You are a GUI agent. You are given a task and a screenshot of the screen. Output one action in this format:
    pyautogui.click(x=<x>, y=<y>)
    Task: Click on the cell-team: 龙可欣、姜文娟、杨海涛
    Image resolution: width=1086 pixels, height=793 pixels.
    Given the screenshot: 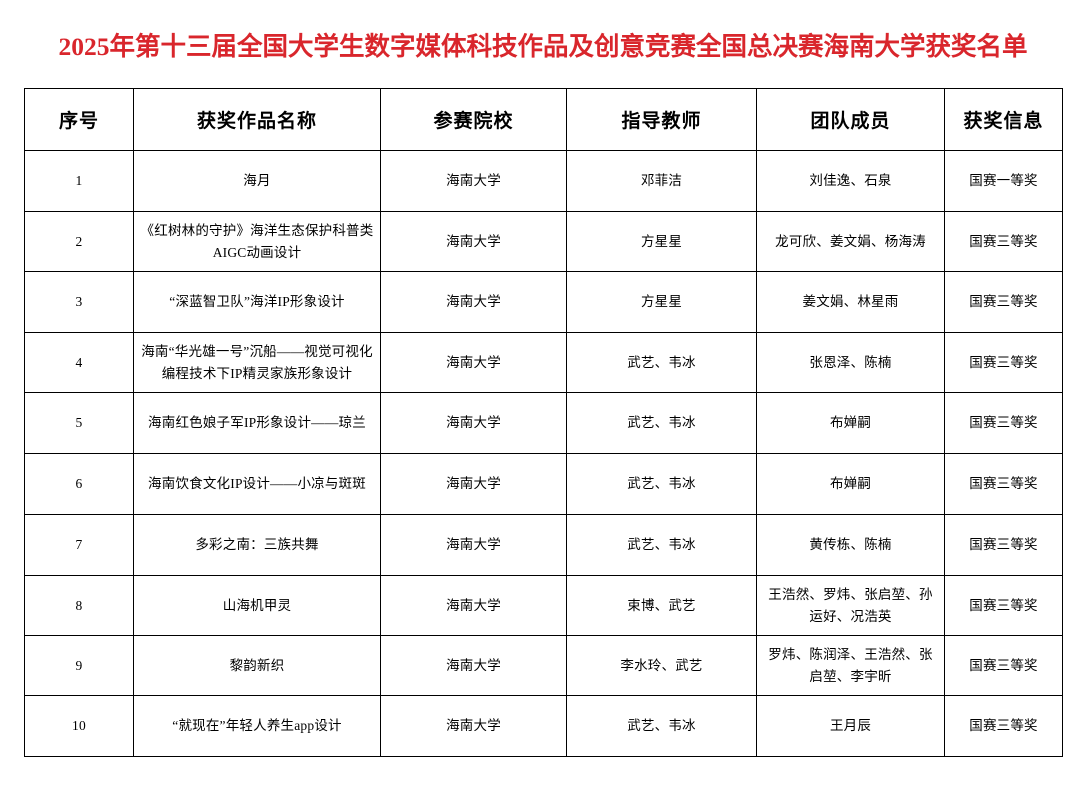 What is the action you would take?
    pyautogui.click(x=850, y=241)
    